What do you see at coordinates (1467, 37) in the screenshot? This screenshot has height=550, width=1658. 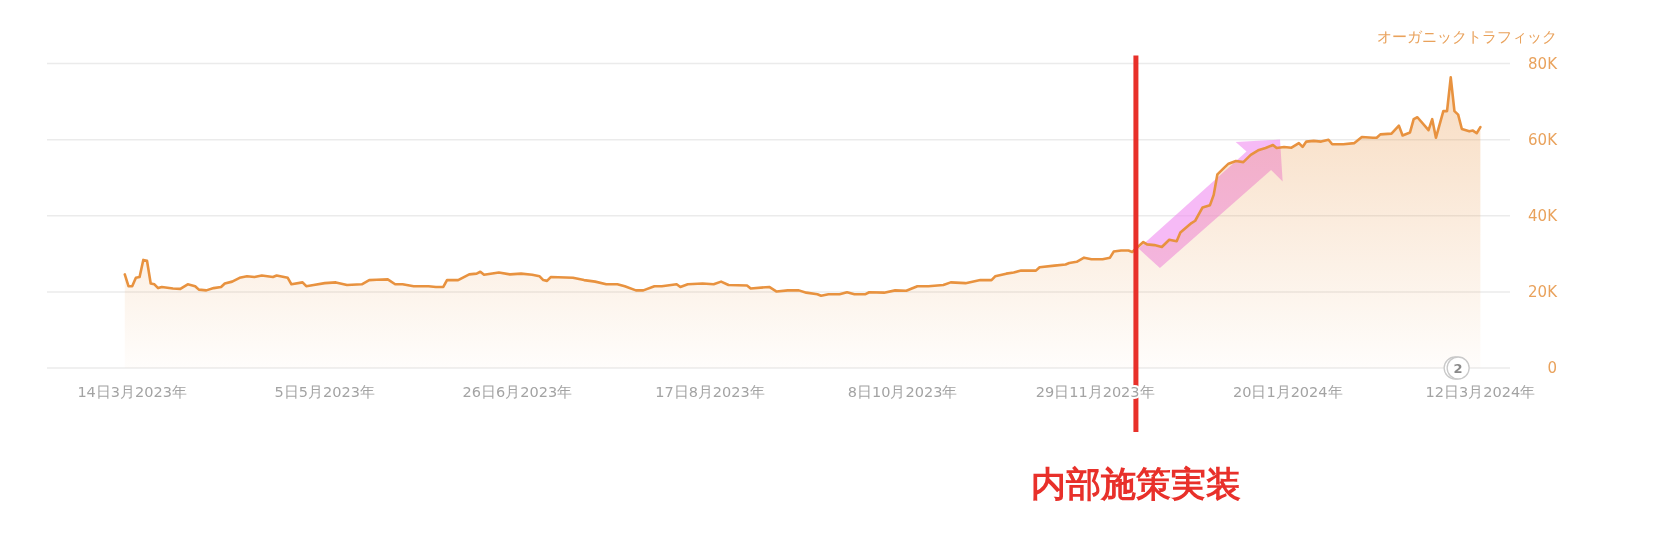 I see `ylabel: オーガニックトラフィック` at bounding box center [1467, 37].